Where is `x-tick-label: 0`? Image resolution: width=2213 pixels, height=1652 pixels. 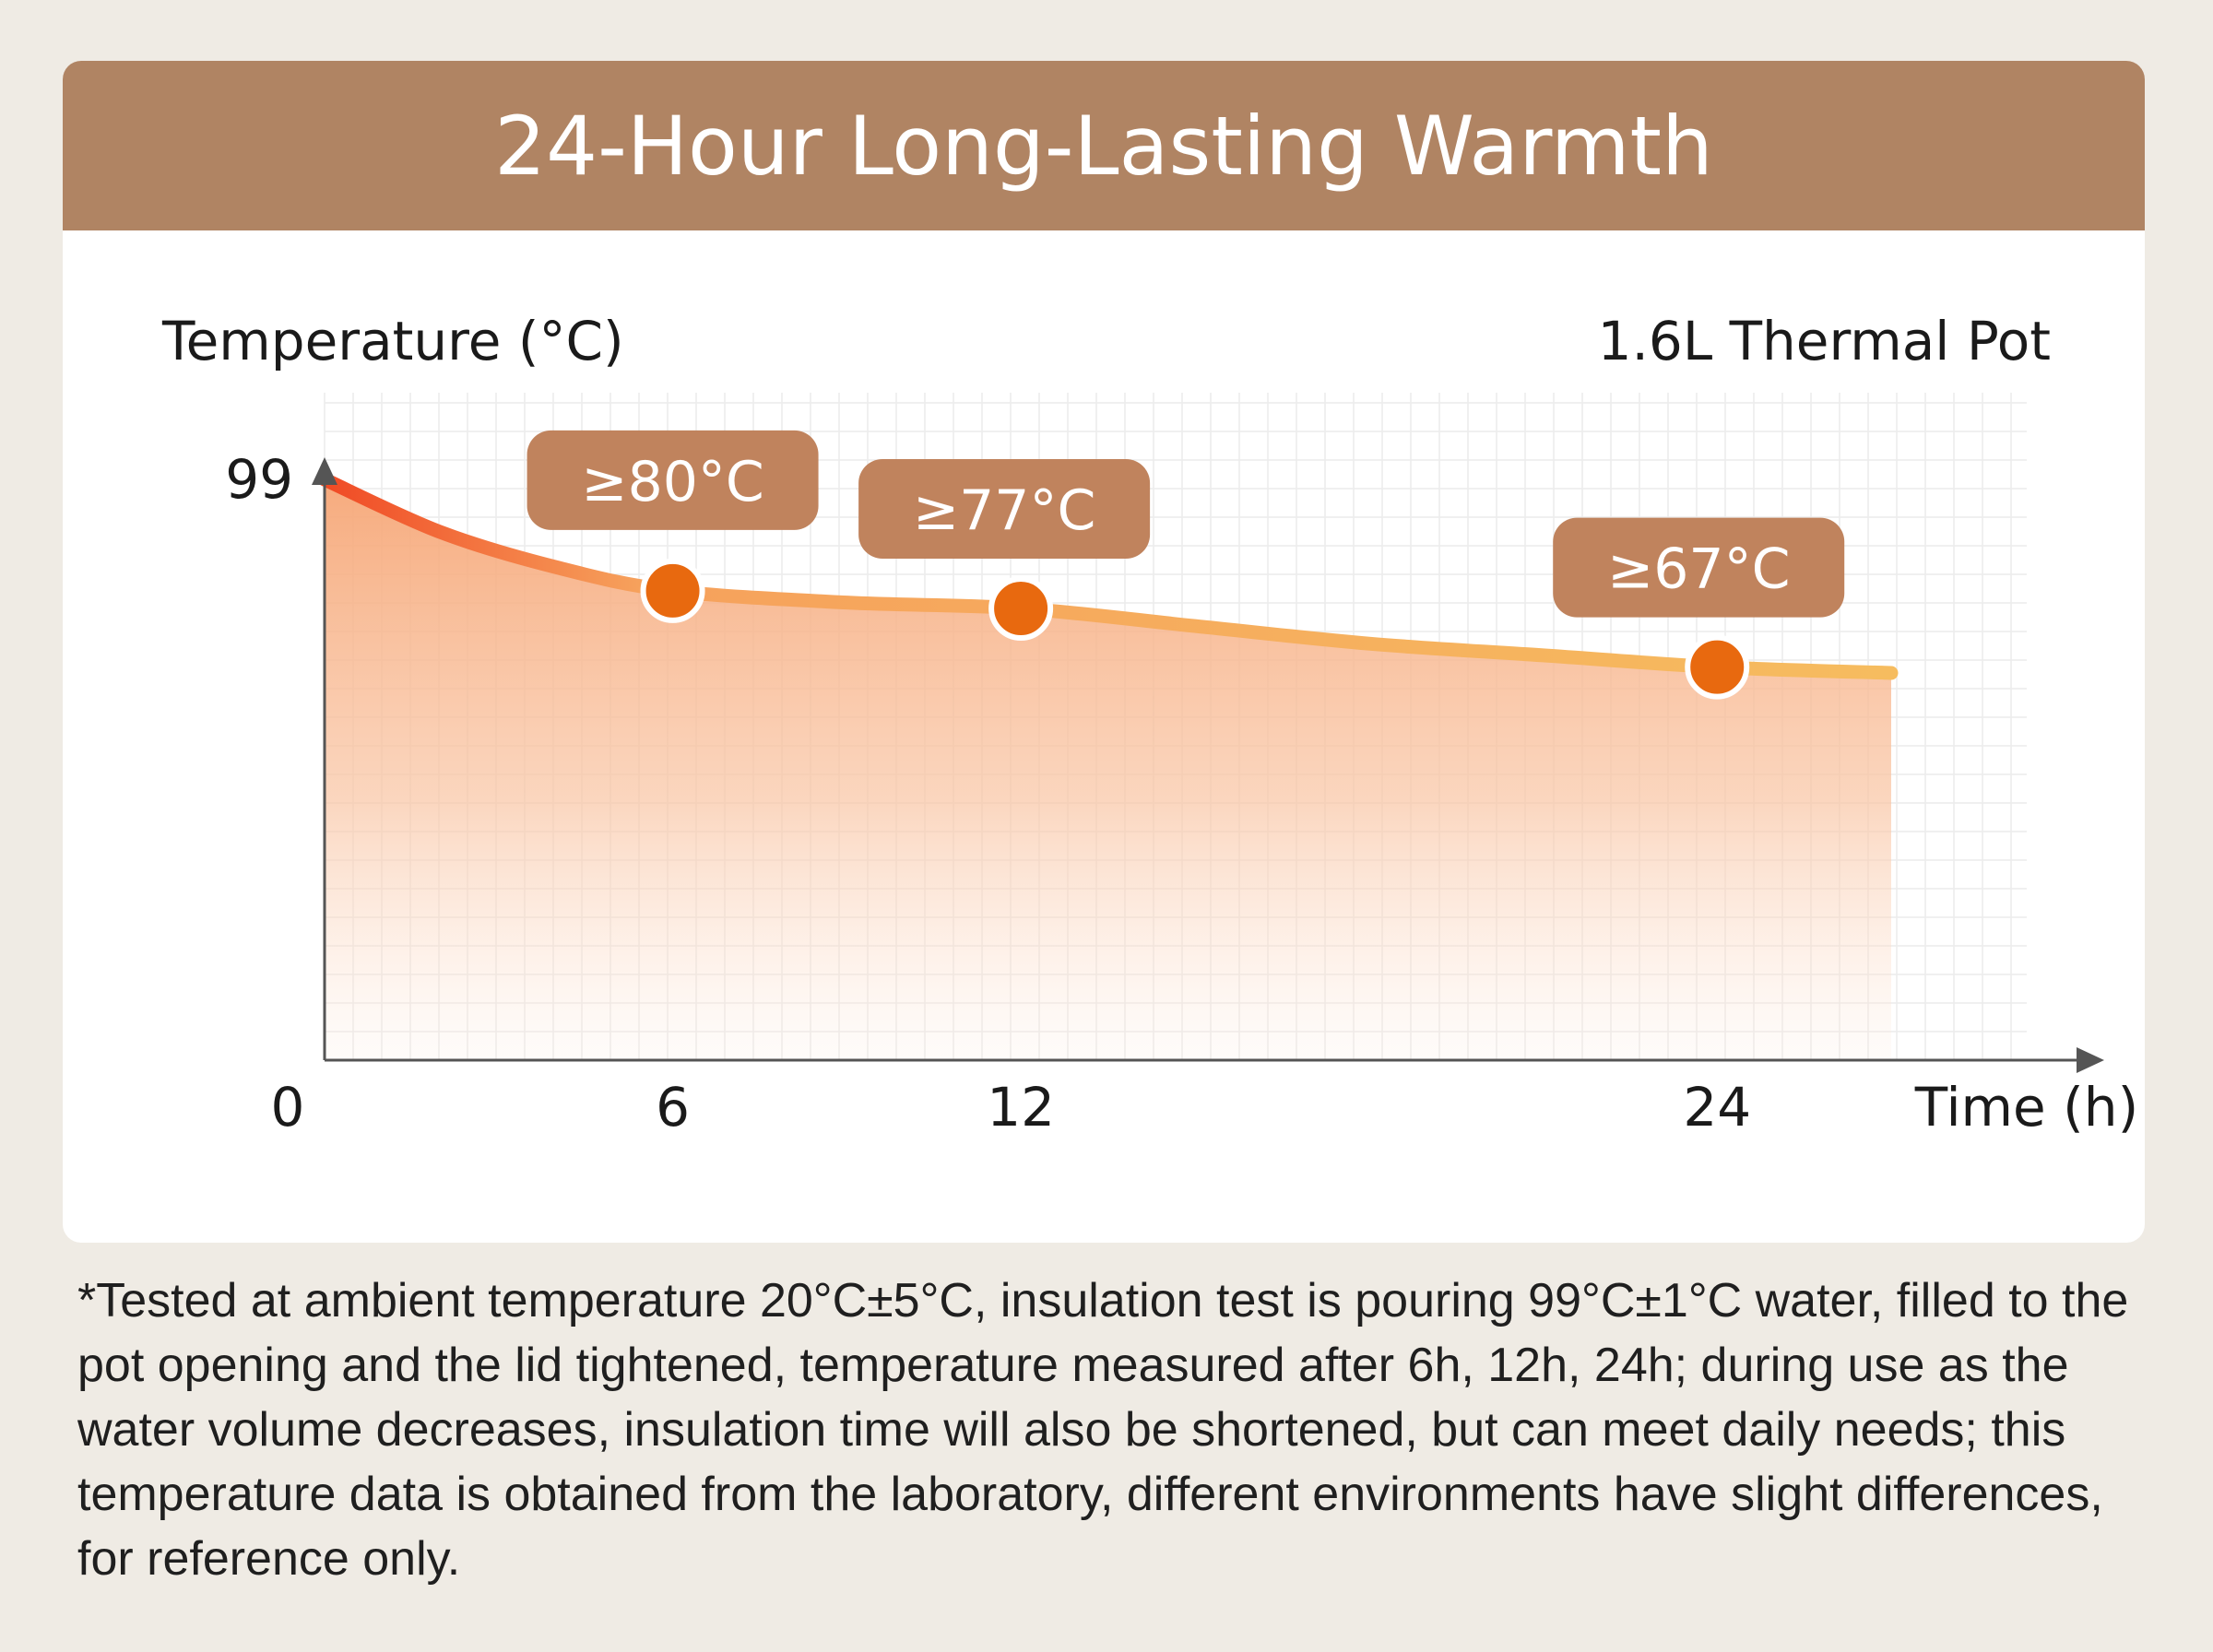
x-tick-label: 0 is located at coordinates (288, 1107).